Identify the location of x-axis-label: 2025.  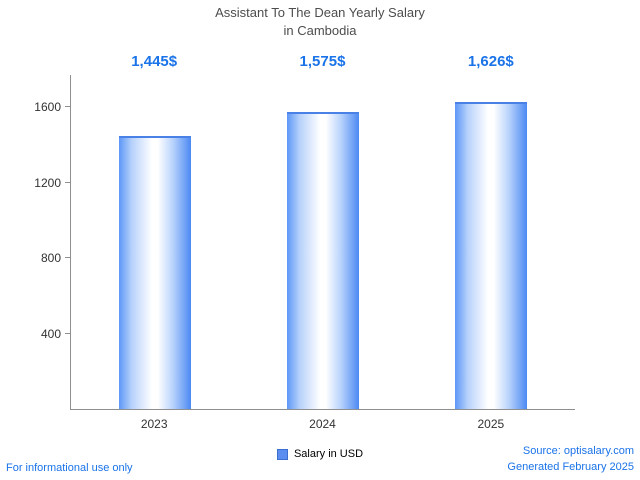
(491, 424).